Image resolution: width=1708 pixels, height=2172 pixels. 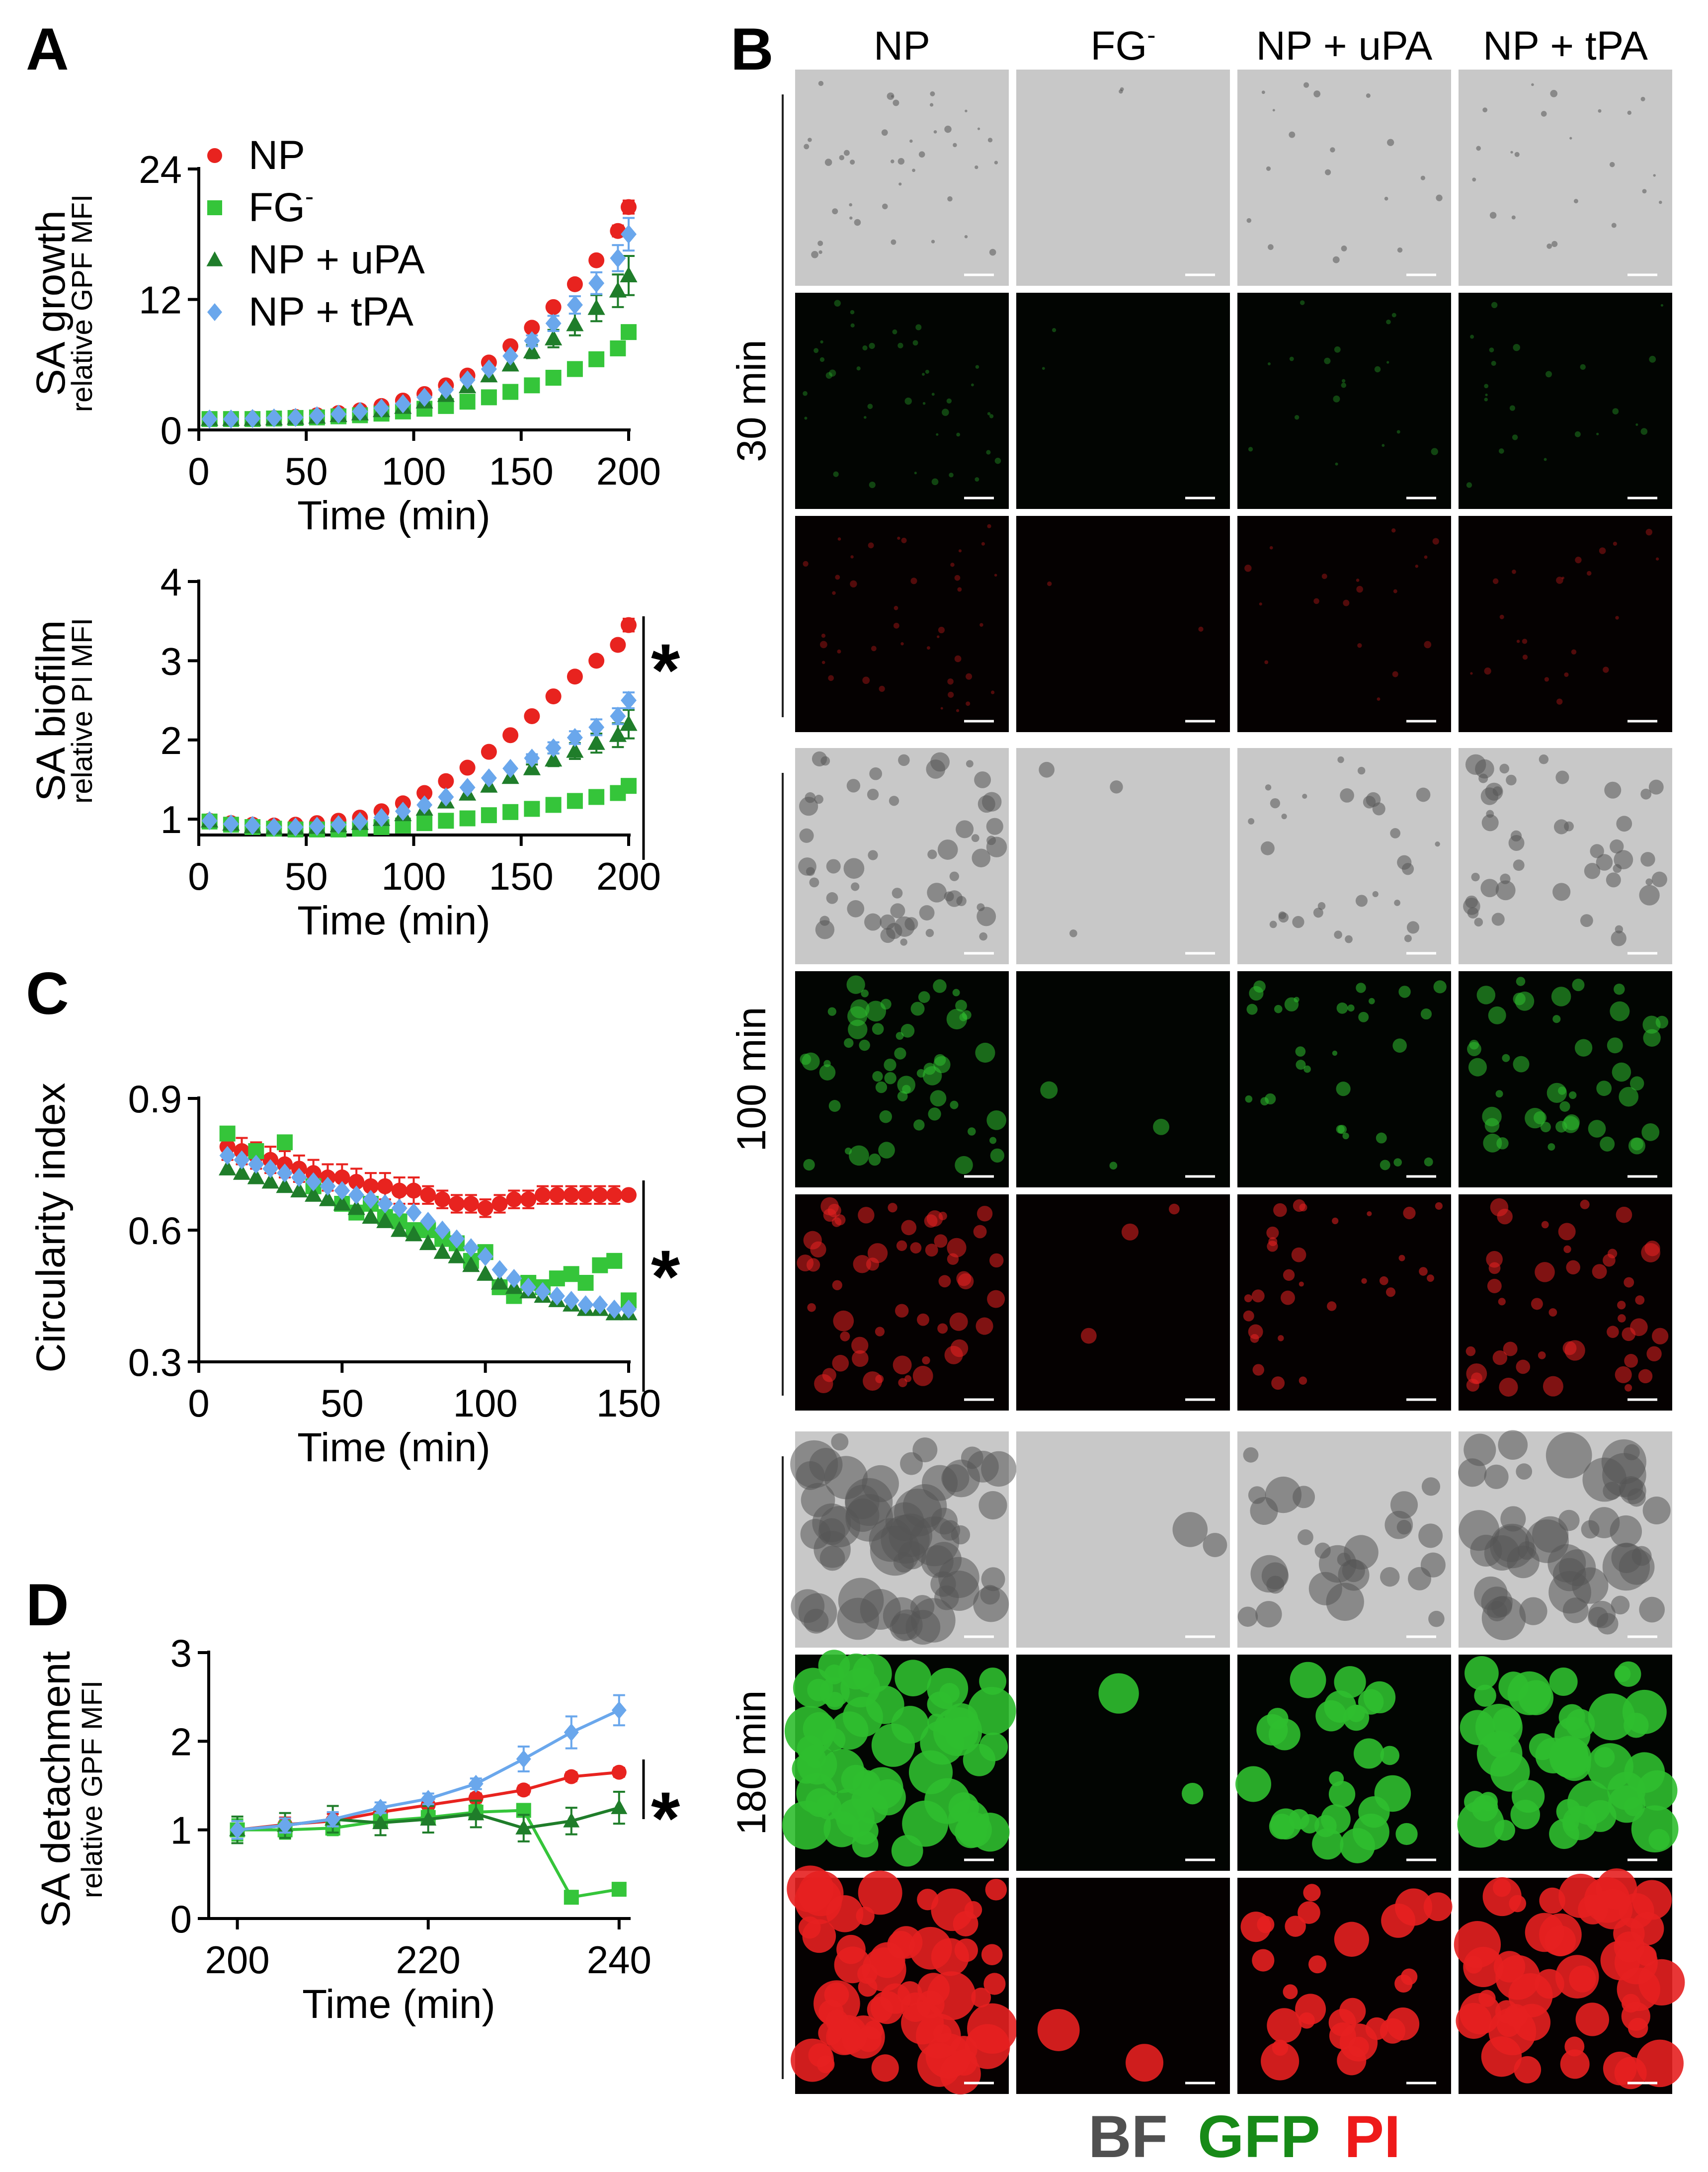 I want to click on series-np-tpa, so click(x=419, y=323).